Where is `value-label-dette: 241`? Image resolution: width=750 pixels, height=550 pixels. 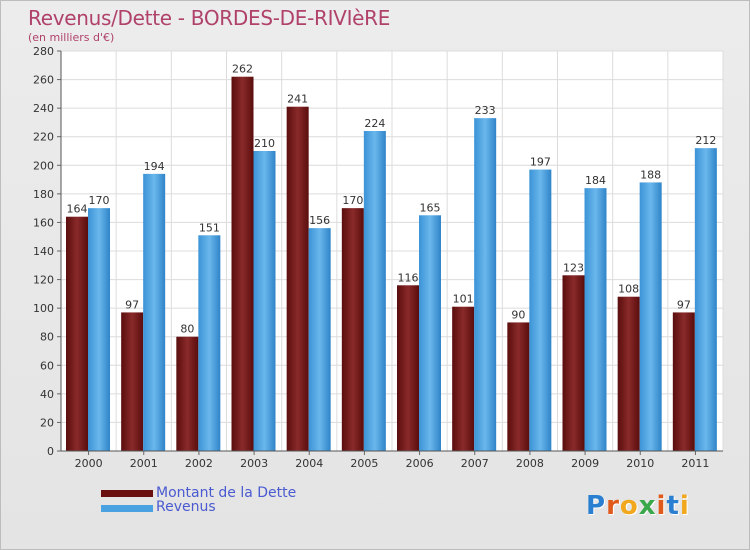 value-label-dette: 241 is located at coordinates (297, 99).